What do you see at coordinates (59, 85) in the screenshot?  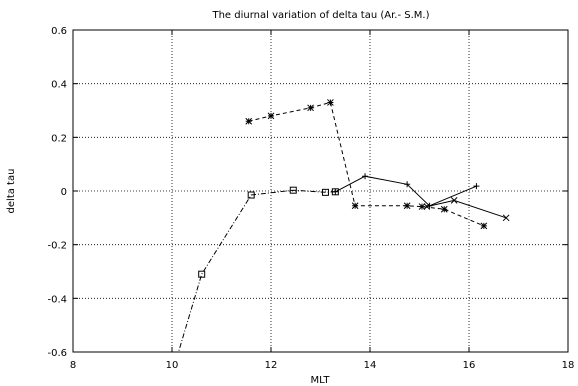 I see `y-tick-label: 0.4` at bounding box center [59, 85].